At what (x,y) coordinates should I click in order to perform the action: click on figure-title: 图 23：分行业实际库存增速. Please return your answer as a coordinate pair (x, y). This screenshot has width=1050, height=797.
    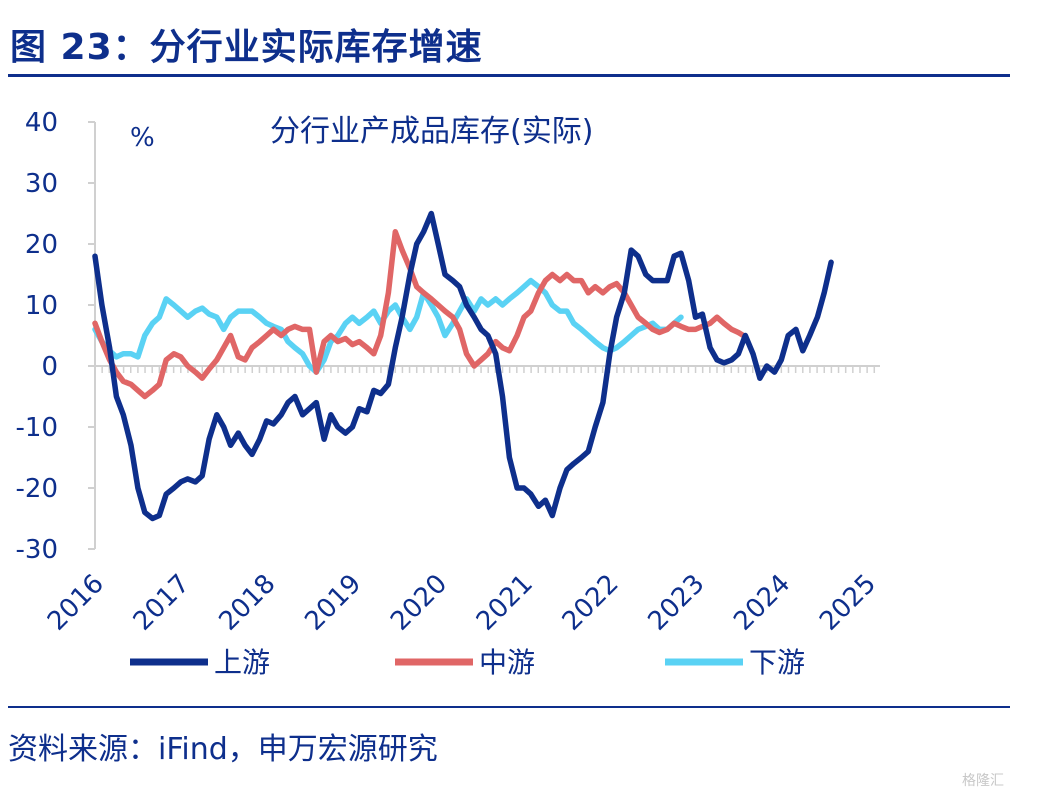
    Looking at the image, I should click on (246, 47).